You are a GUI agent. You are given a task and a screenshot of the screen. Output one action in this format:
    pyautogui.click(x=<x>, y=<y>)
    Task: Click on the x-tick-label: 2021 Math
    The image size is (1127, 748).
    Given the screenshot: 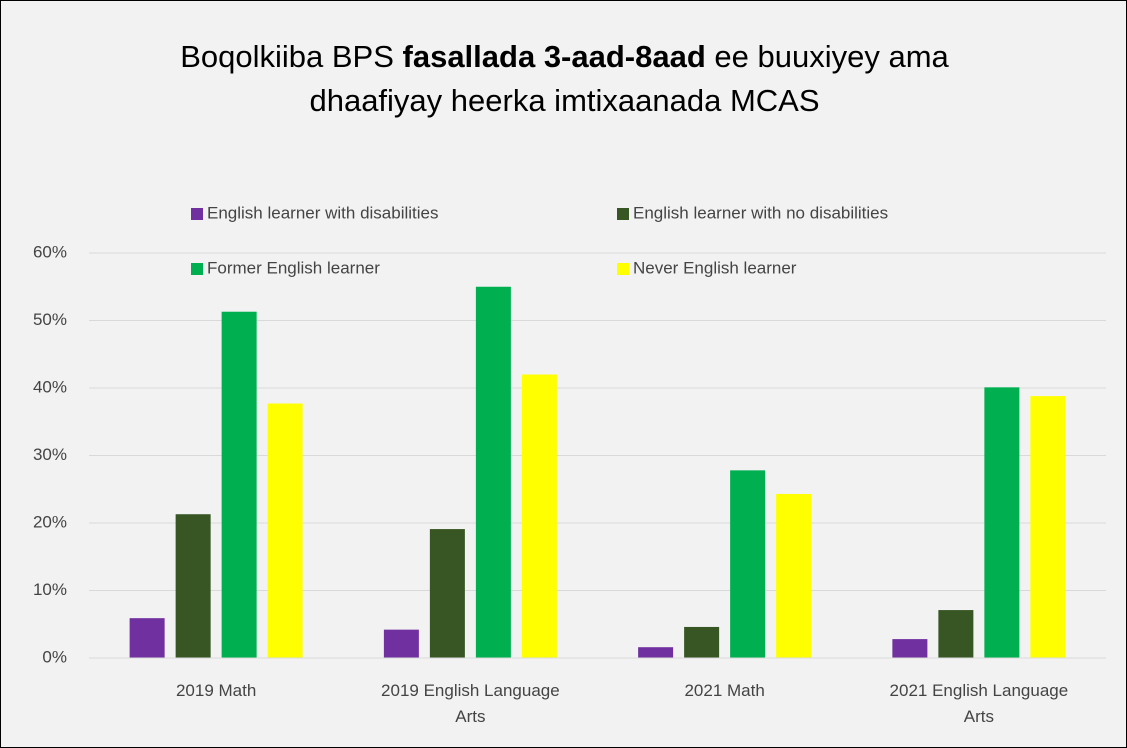 What is the action you would take?
    pyautogui.click(x=724, y=690)
    